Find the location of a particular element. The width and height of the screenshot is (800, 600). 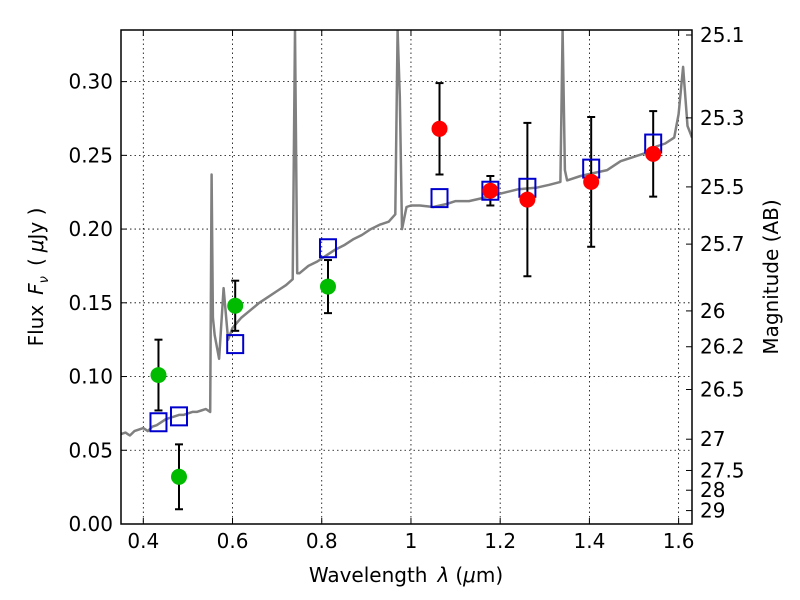

x-tick-label: 0.6 is located at coordinates (233, 541).